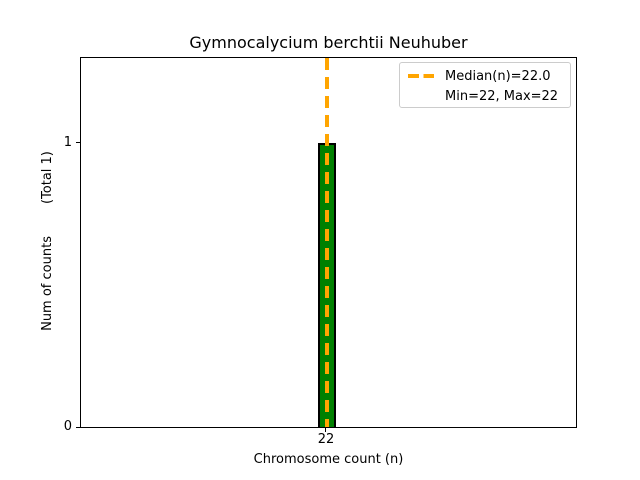 This screenshot has width=640, height=480. I want to click on legend-median-label: Median(n)=22.0, so click(498, 76).